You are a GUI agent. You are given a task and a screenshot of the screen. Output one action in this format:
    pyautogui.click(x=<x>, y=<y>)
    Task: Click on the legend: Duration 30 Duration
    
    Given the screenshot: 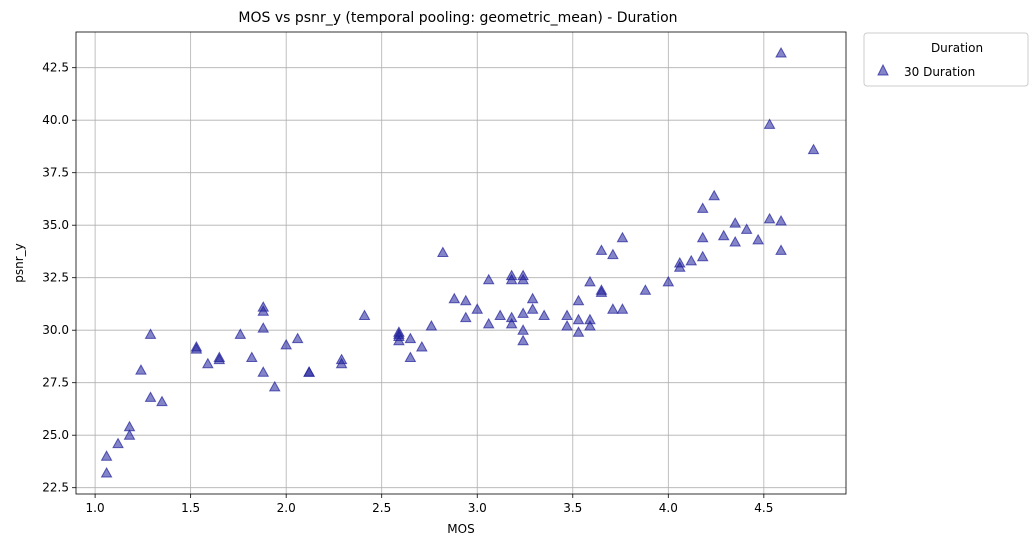 What is the action you would take?
    pyautogui.click(x=946, y=59)
    